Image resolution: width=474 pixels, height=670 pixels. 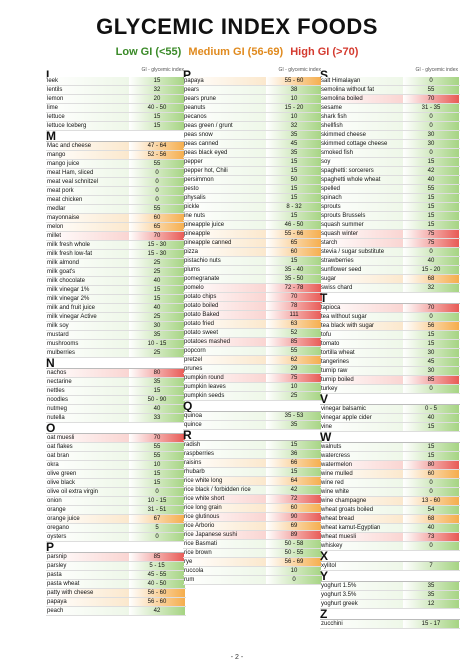 What do you see at coordinates (157, 263) in the screenshot?
I see `gi-value: 25` at bounding box center [157, 263].